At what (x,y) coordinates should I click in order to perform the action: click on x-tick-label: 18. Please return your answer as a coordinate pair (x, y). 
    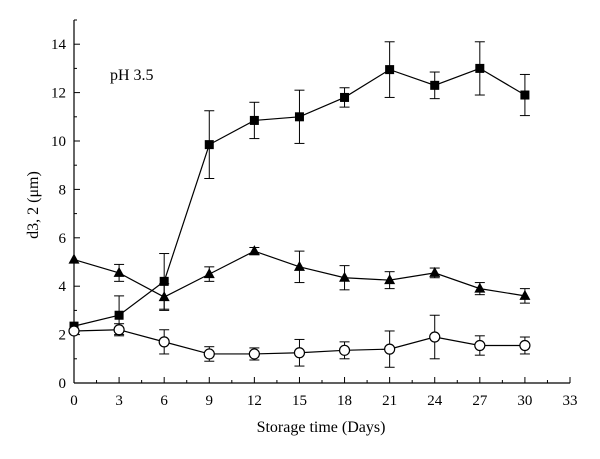
    Looking at the image, I should click on (344, 401).